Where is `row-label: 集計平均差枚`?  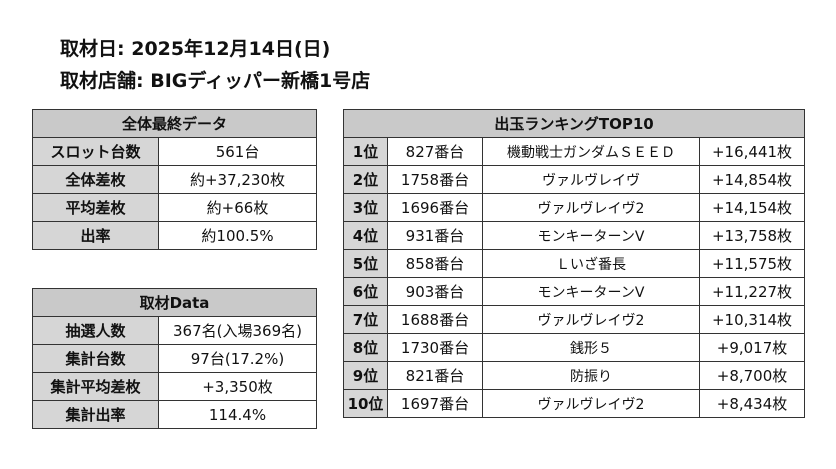
row-label: 集計平均差枚 is located at coordinates (95, 386).